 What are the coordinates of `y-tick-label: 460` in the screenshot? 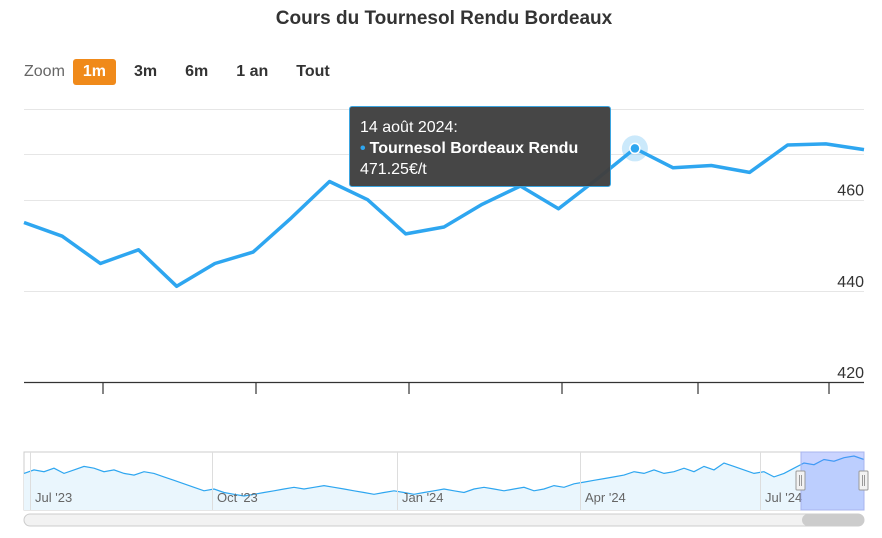 It's located at (850, 191).